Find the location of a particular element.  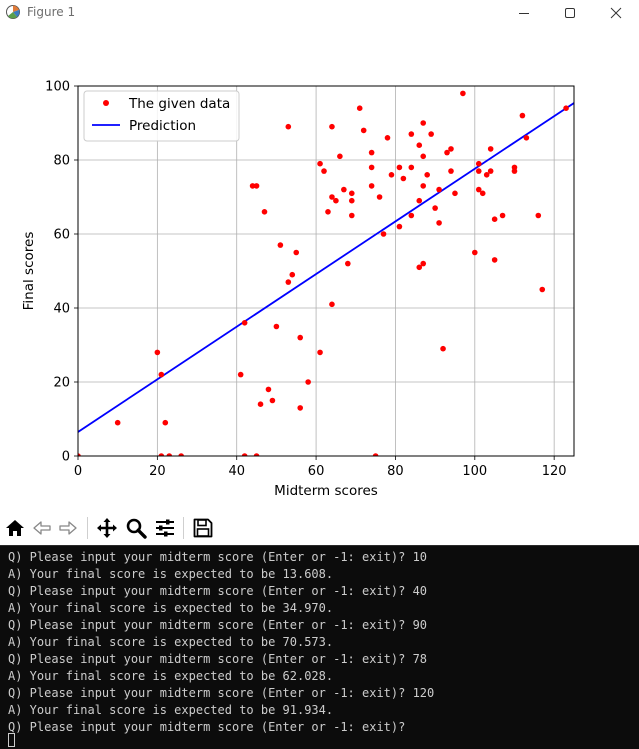

minimize-button is located at coordinates (524, 13).